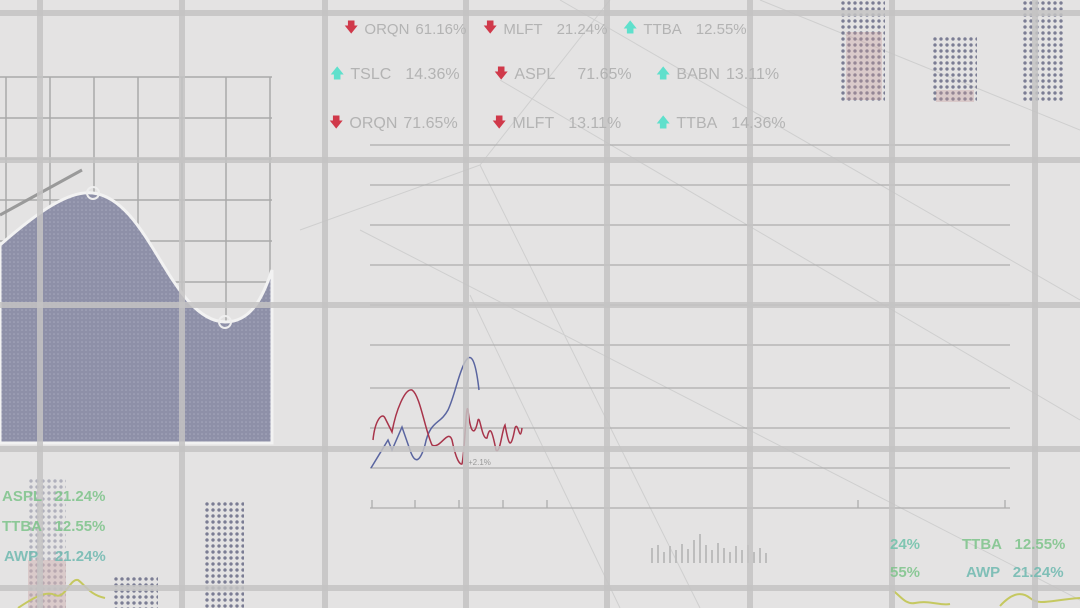  I want to click on ticker-mlft: 🡇 MLFT 21.24%, so click(545, 29).